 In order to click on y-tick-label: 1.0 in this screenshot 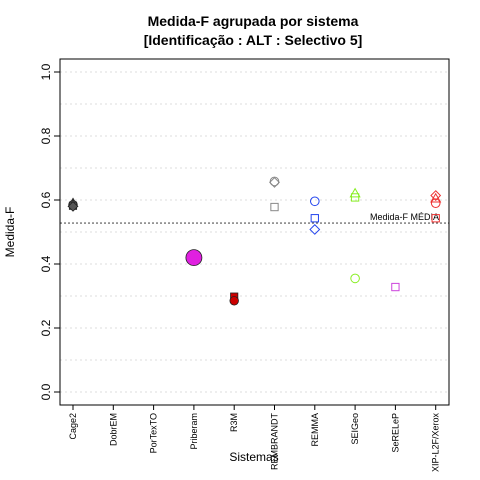, I will do `click(46, 71)`.